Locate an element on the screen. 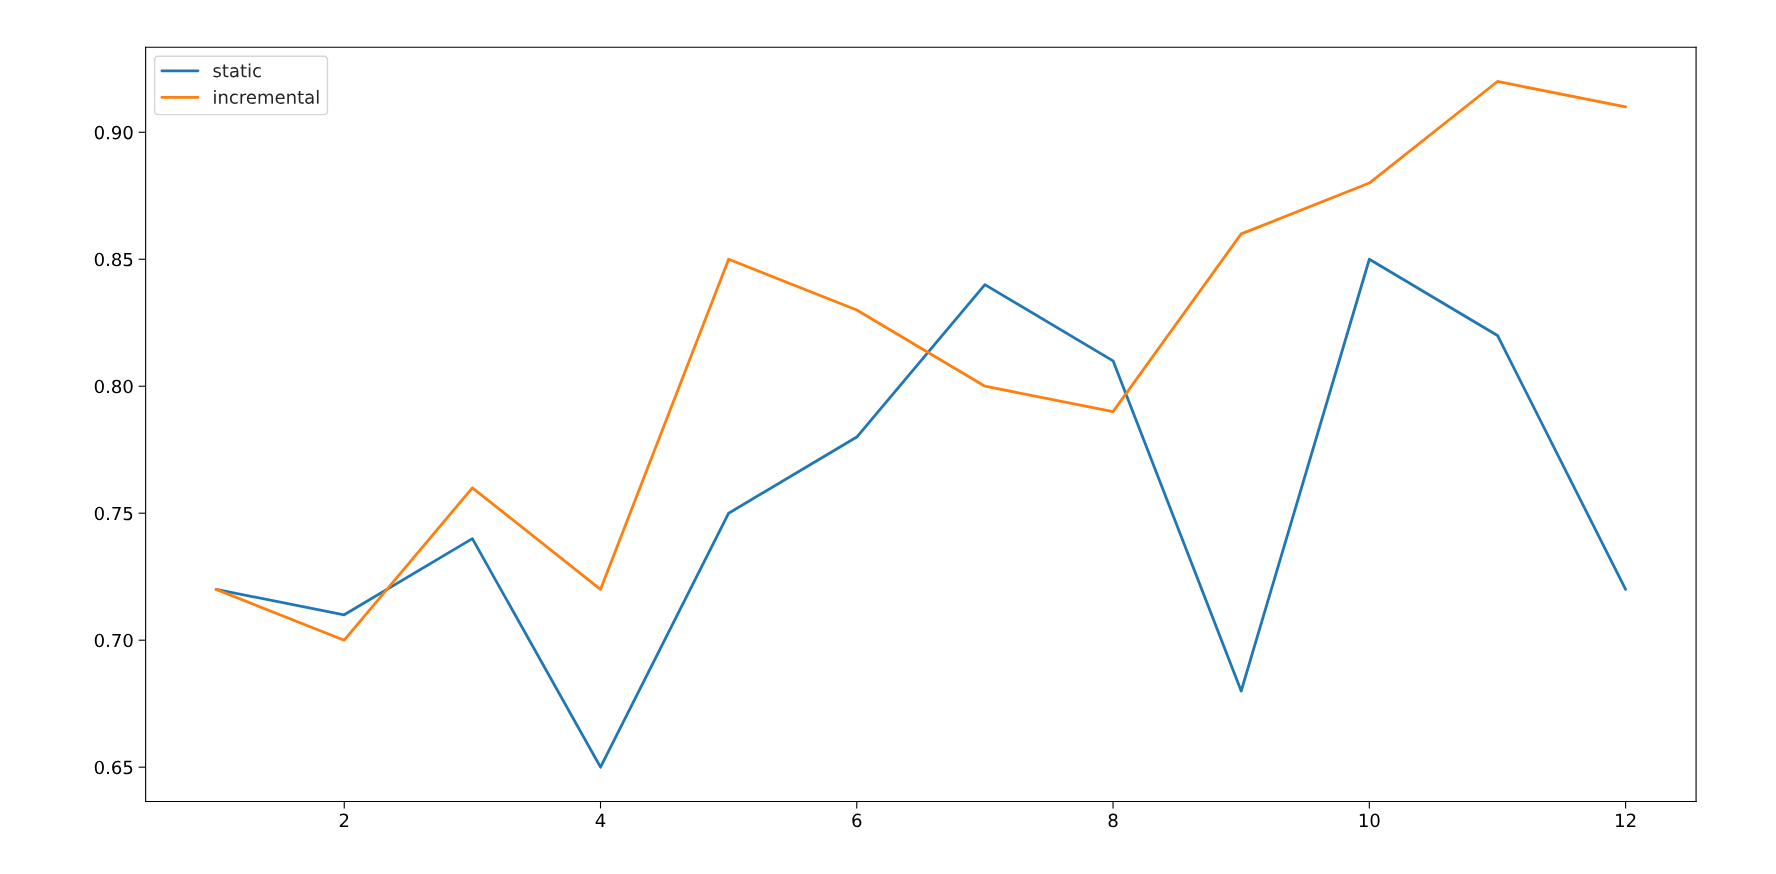 The width and height of the screenshot is (1776, 874). y-tick-label: 0.65 is located at coordinates (113, 767).